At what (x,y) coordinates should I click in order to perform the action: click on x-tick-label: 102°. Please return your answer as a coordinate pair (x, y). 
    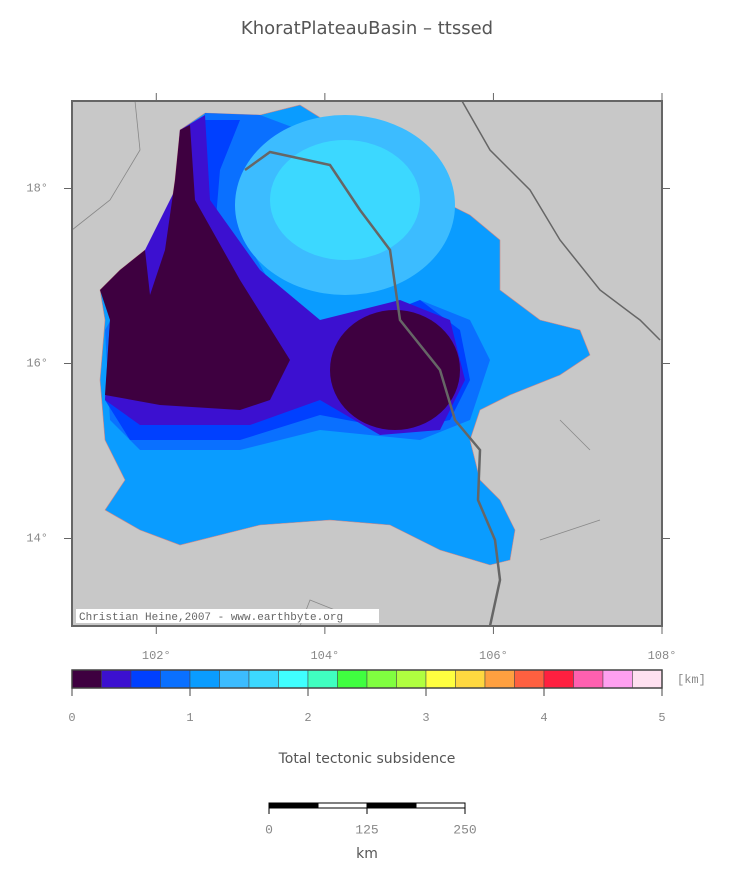
    Looking at the image, I should click on (156, 656).